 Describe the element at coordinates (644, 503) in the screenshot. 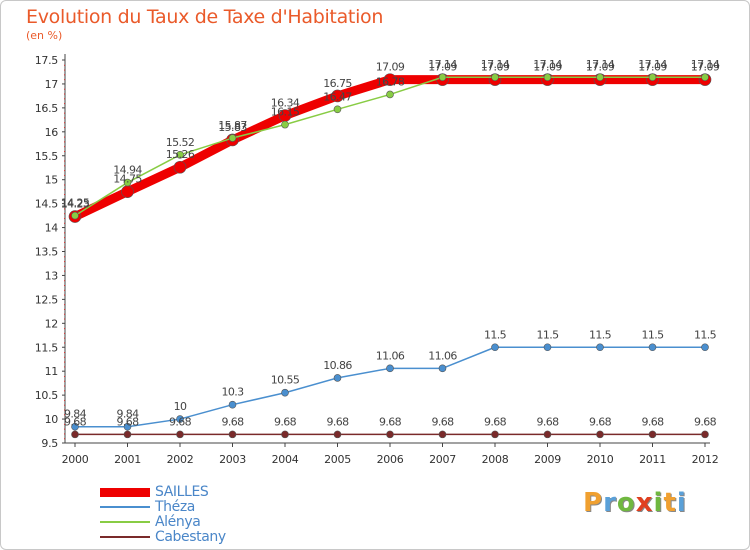

I see `logo-letter: x` at that location.